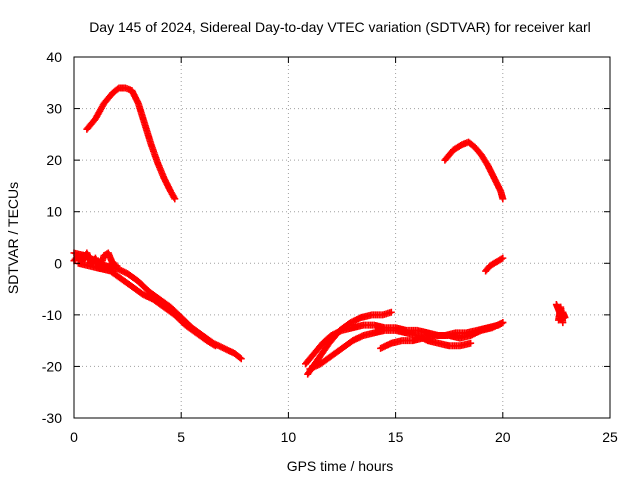 The height and width of the screenshot is (480, 640). What do you see at coordinates (54, 109) in the screenshot?
I see `y-tick-label: 30` at bounding box center [54, 109].